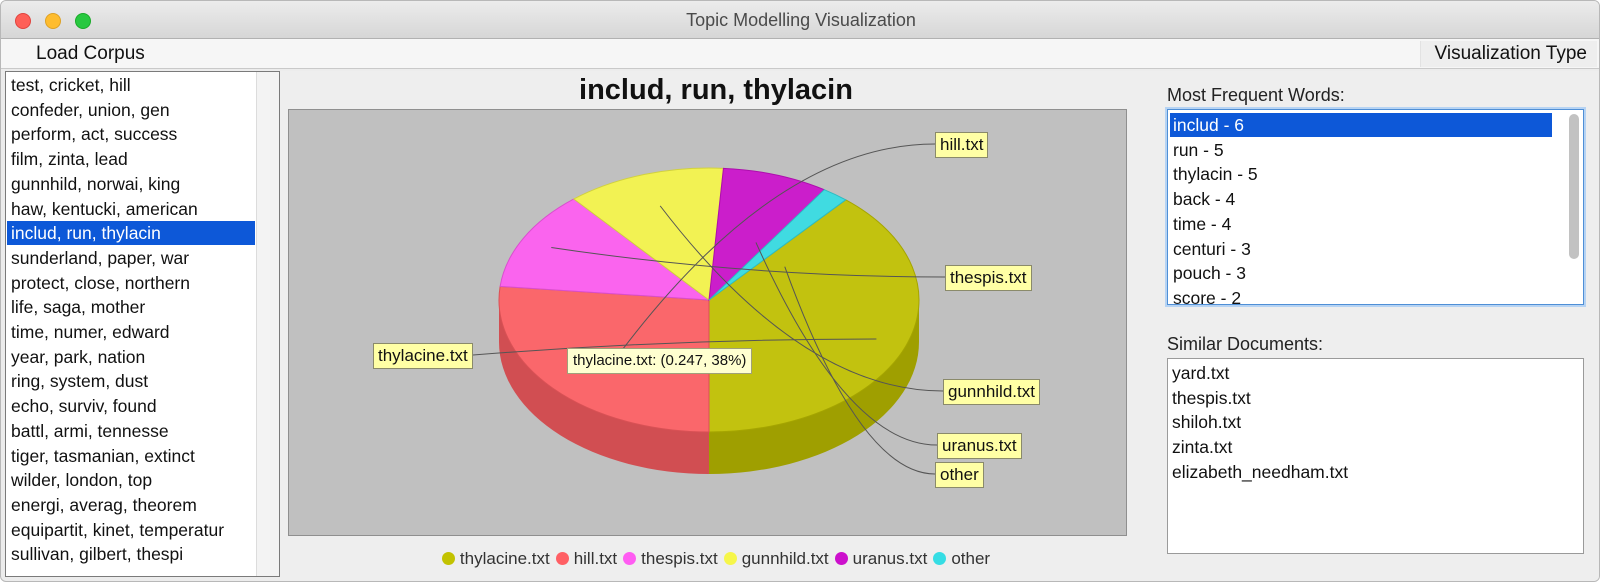 The height and width of the screenshot is (582, 1600). Describe the element at coordinates (90, 53) in the screenshot. I see `load-corpus-menu: Load Corpus` at that location.